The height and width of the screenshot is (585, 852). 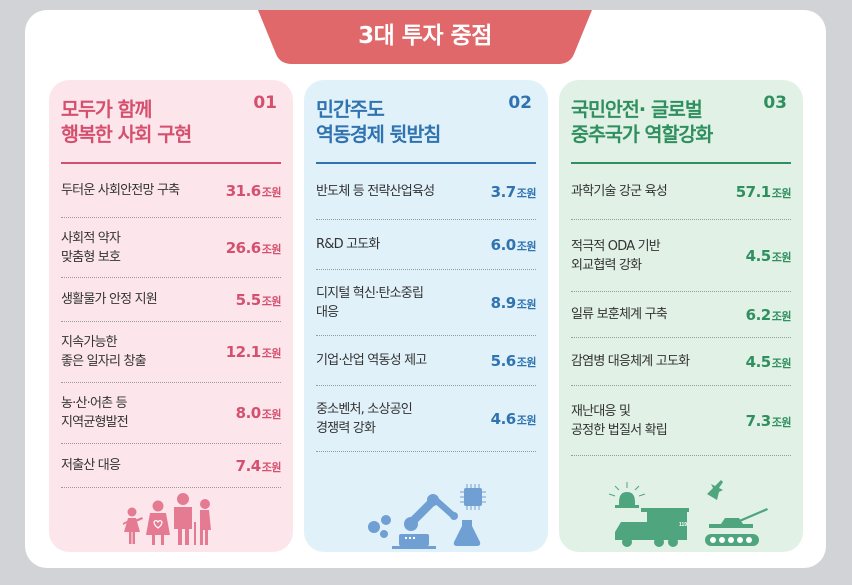 I want to click on panel-number: 01, so click(x=265, y=103).